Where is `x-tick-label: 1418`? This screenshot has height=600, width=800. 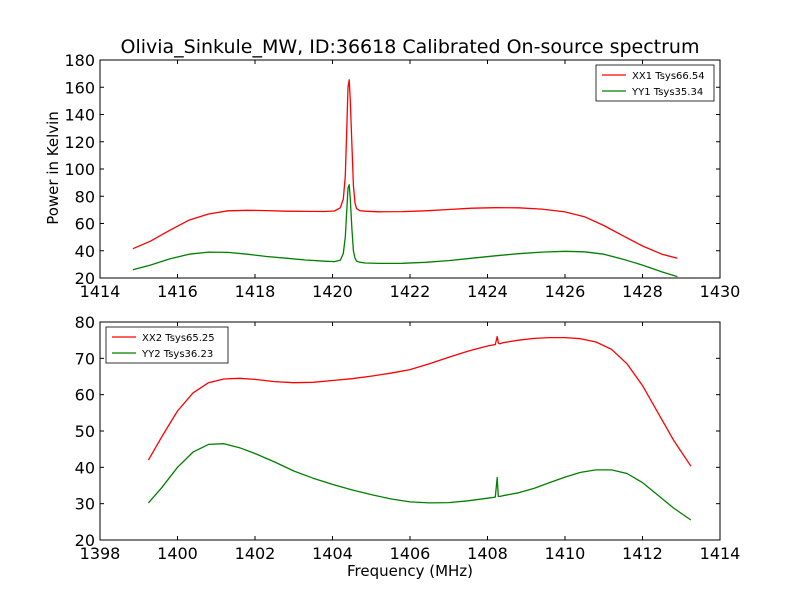
x-tick-label: 1418 is located at coordinates (255, 291).